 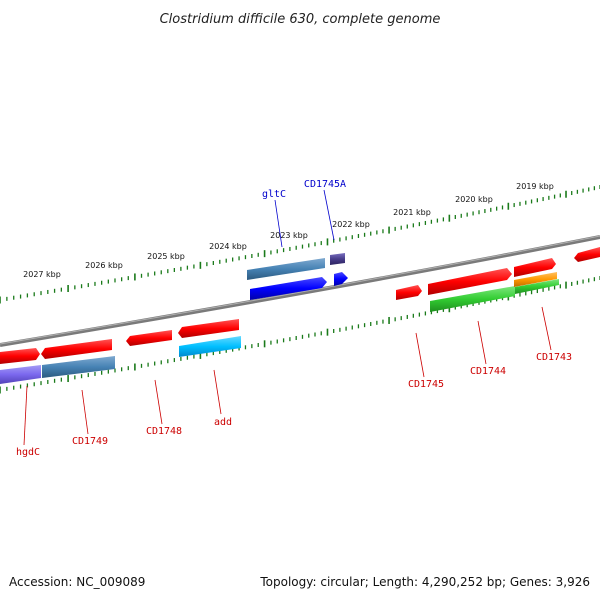 What do you see at coordinates (223, 422) in the screenshot?
I see `gene-label-add: add` at bounding box center [223, 422].